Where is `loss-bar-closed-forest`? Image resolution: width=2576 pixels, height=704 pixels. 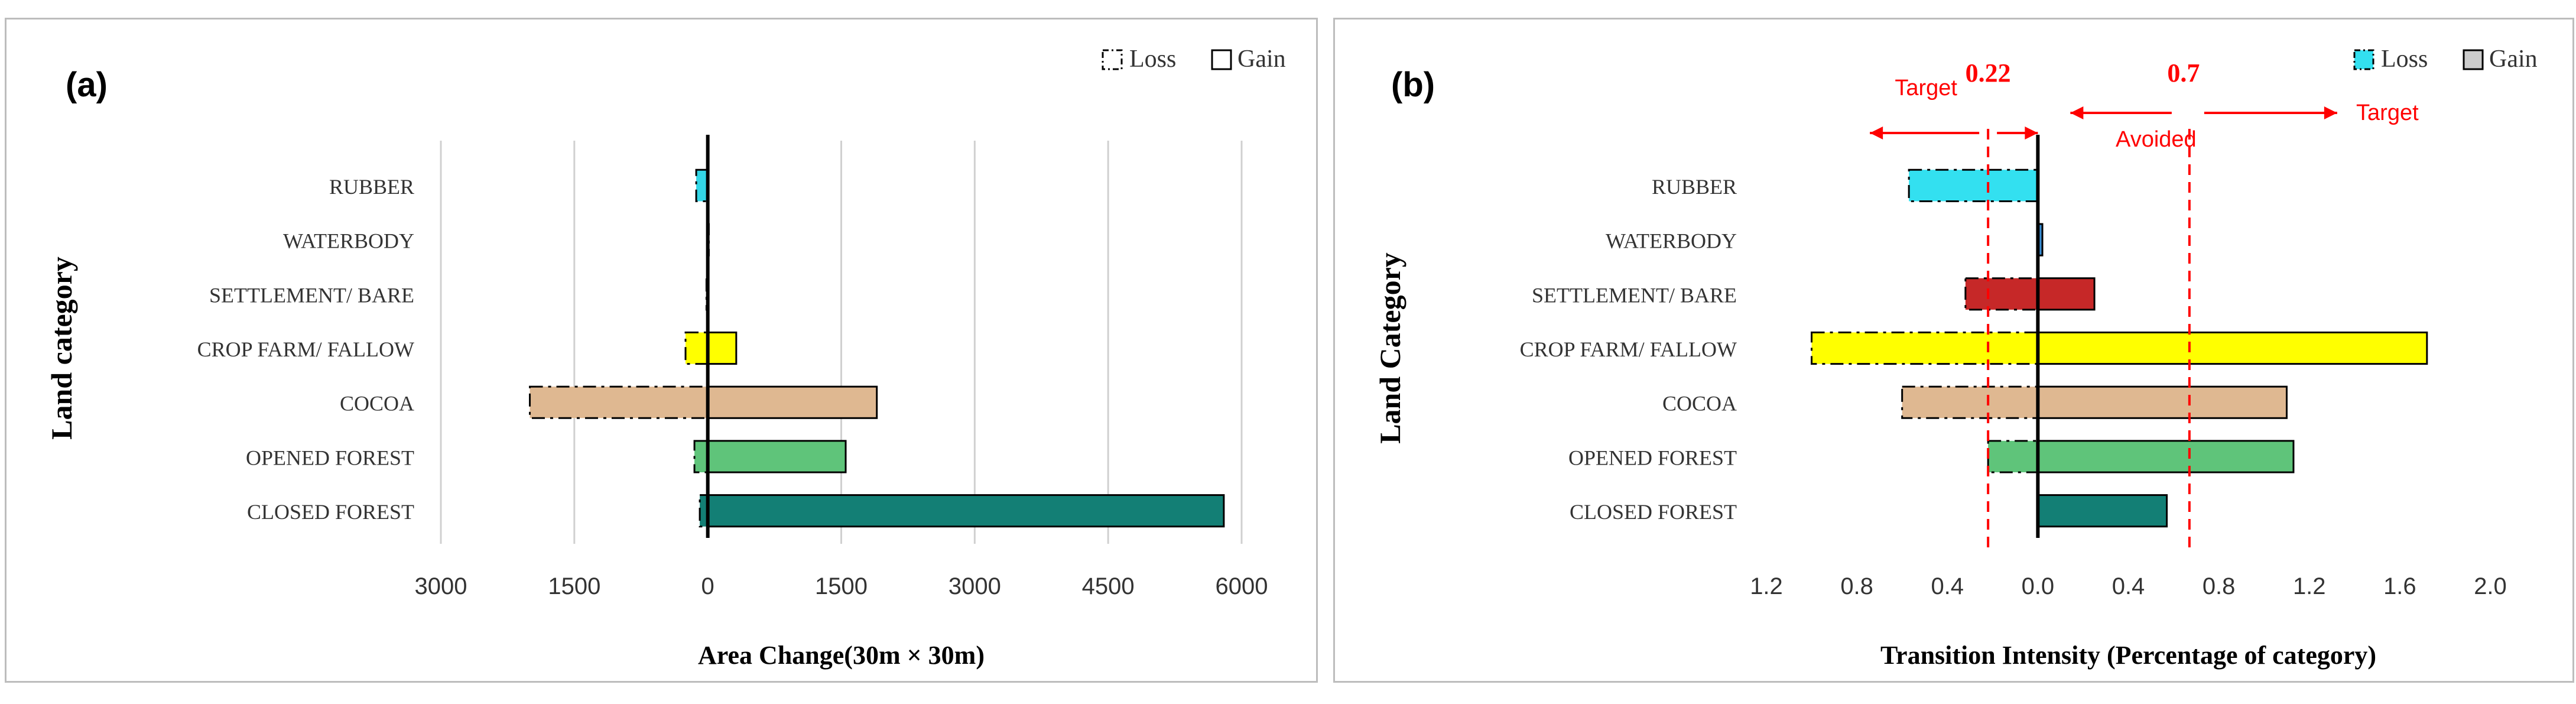
loss-bar-closed-forest is located at coordinates (704, 511).